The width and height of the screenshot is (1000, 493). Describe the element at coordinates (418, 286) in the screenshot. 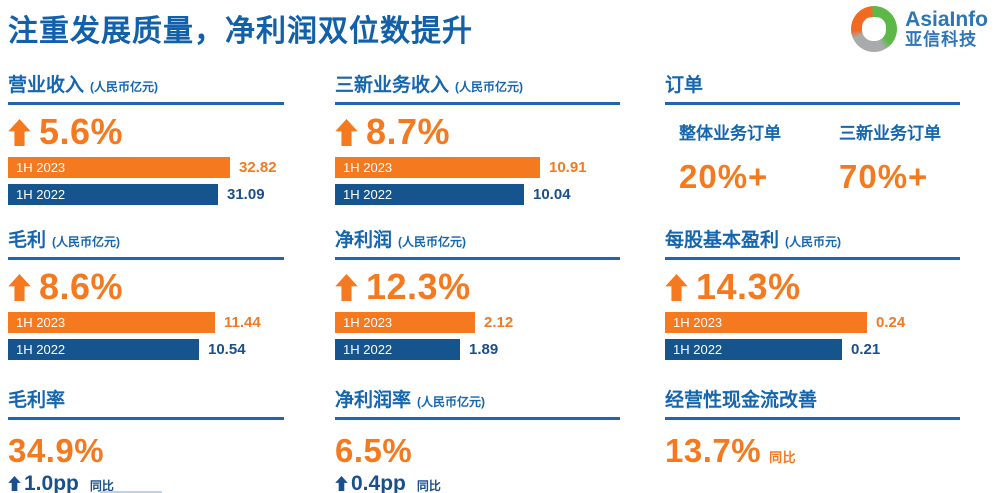

I see `growth-value: 12.3%` at that location.